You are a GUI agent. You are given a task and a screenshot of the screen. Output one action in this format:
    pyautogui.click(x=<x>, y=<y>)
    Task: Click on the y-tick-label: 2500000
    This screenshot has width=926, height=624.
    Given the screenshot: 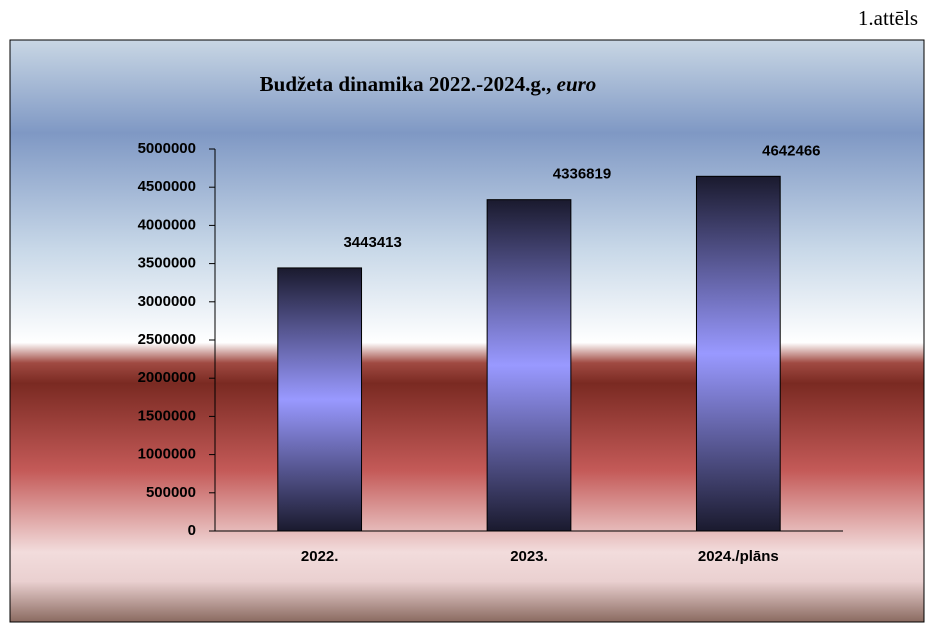 What is the action you would take?
    pyautogui.click(x=167, y=339)
    